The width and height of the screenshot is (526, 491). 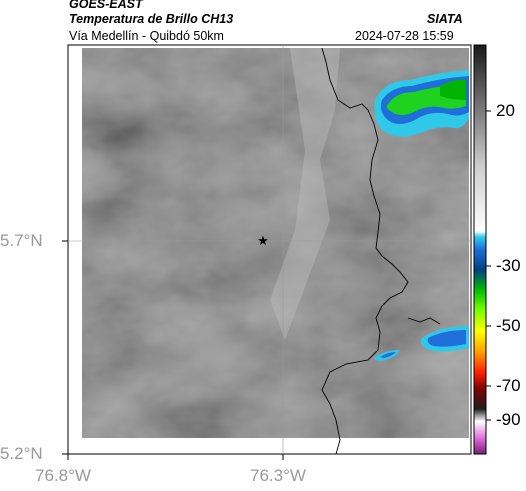 What do you see at coordinates (445, 19) in the screenshot?
I see `org-label: SIATA` at bounding box center [445, 19].